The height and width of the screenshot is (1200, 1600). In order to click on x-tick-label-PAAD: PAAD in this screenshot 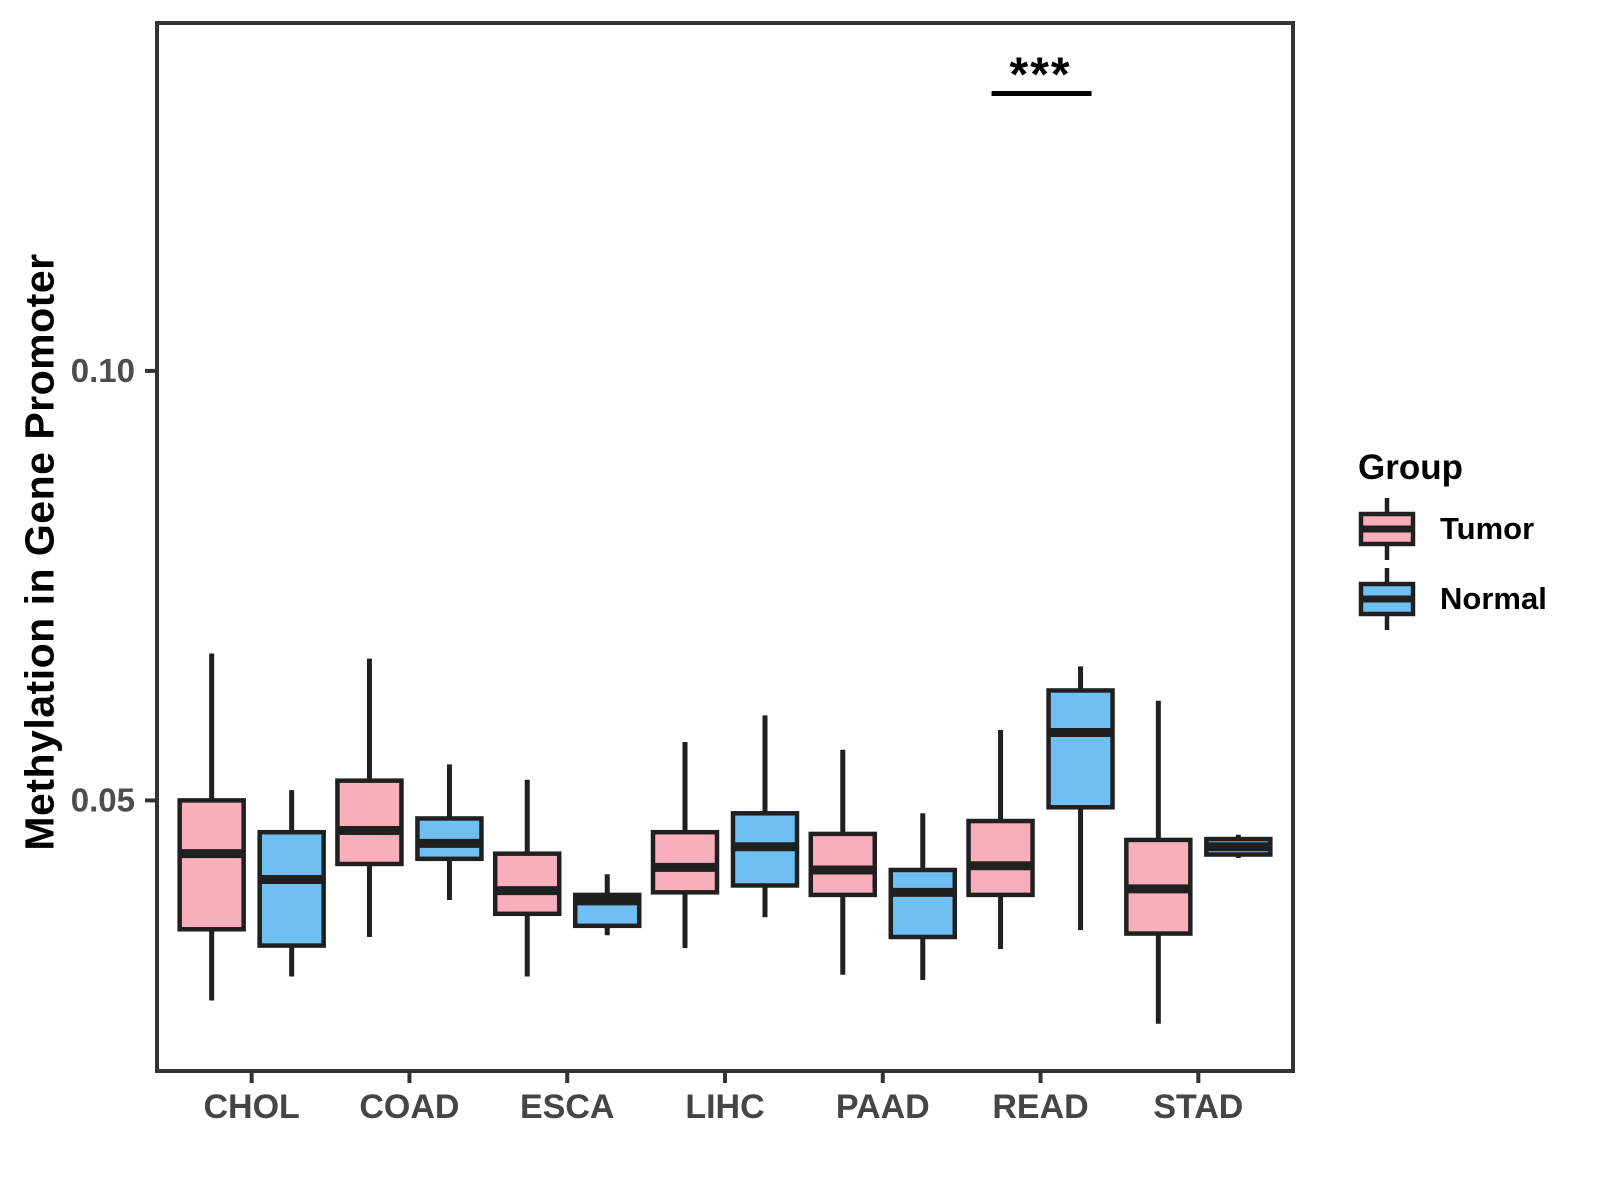, I will do `click(883, 1107)`.